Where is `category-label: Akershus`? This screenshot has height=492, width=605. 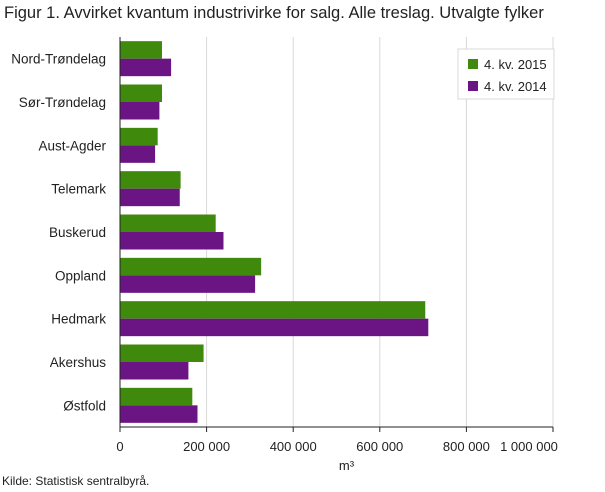 category-label: Akershus is located at coordinates (78, 362).